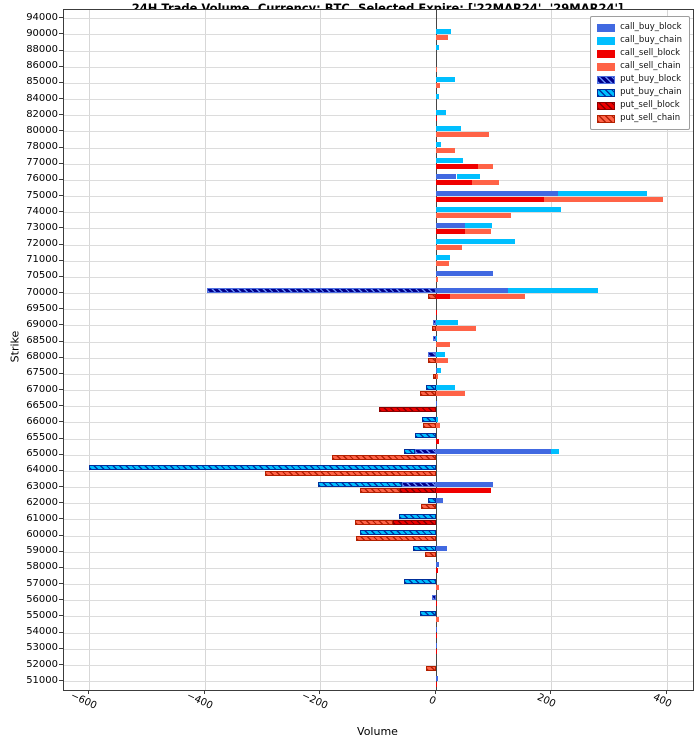 The width and height of the screenshot is (700, 743). What do you see at coordinates (639, 92) in the screenshot?
I see `legend-item: put_buy_chain` at bounding box center [639, 92].